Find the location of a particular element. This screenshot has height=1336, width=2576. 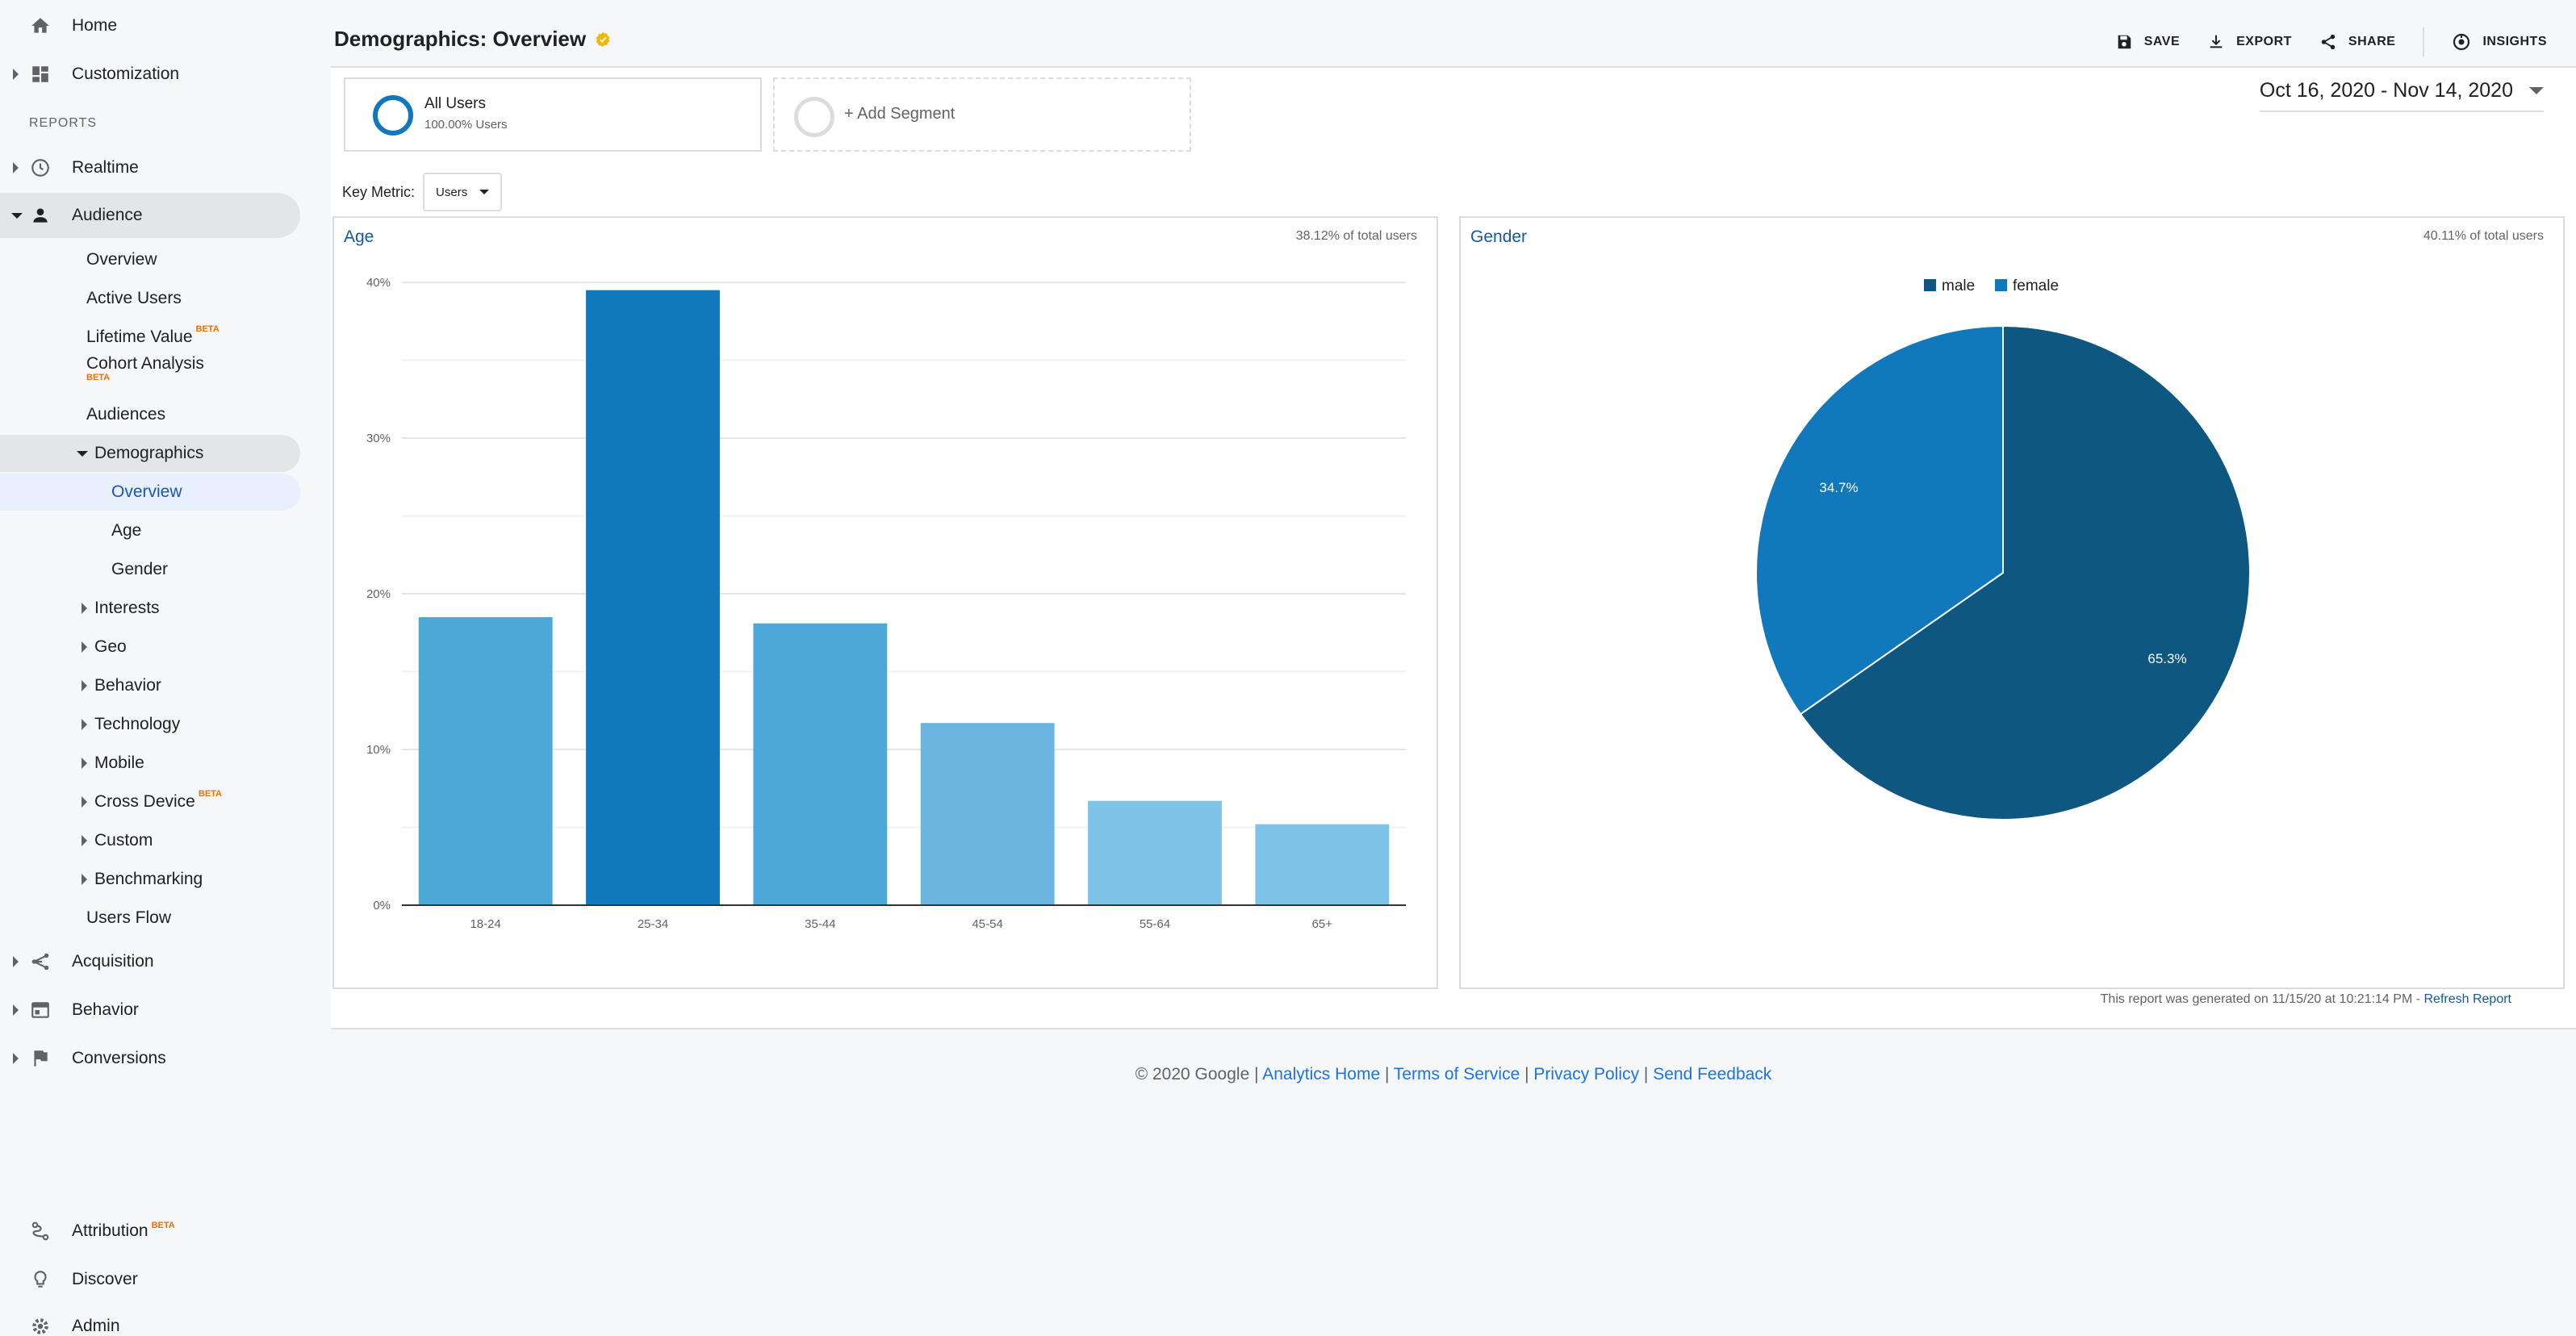

sidebar-item-behavior-sub: Behavior is located at coordinates (121, 685).